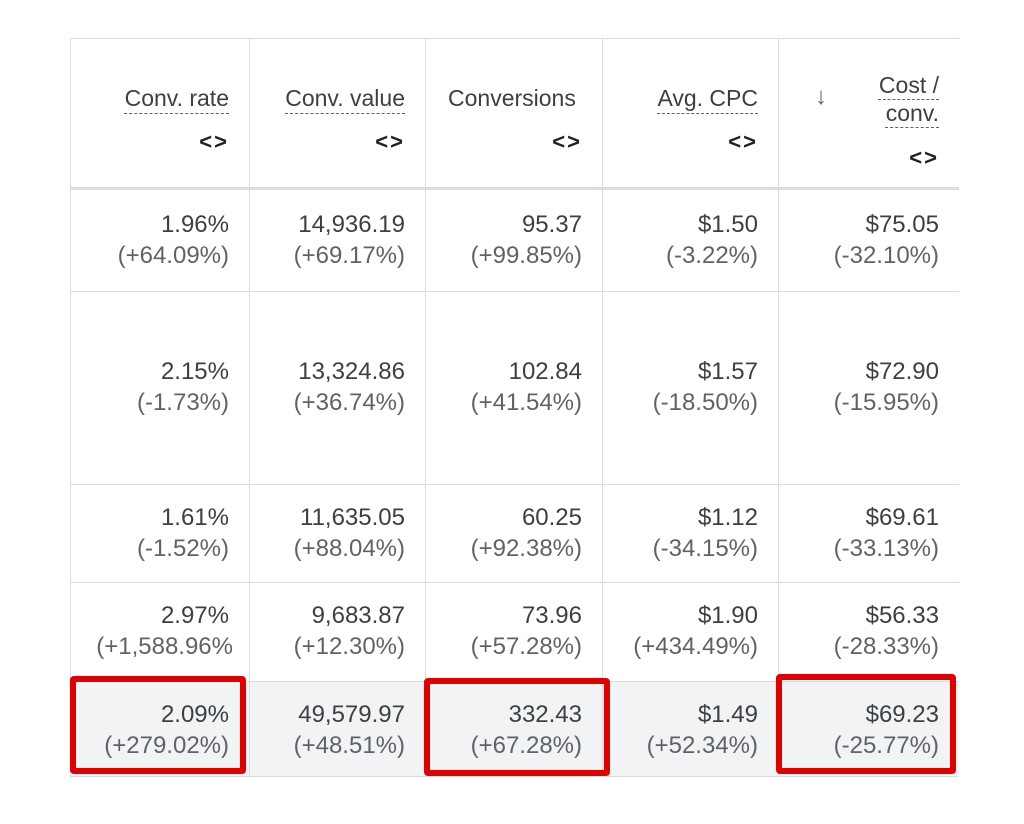  I want to click on cell-delta: (+57.28%), so click(526, 646).